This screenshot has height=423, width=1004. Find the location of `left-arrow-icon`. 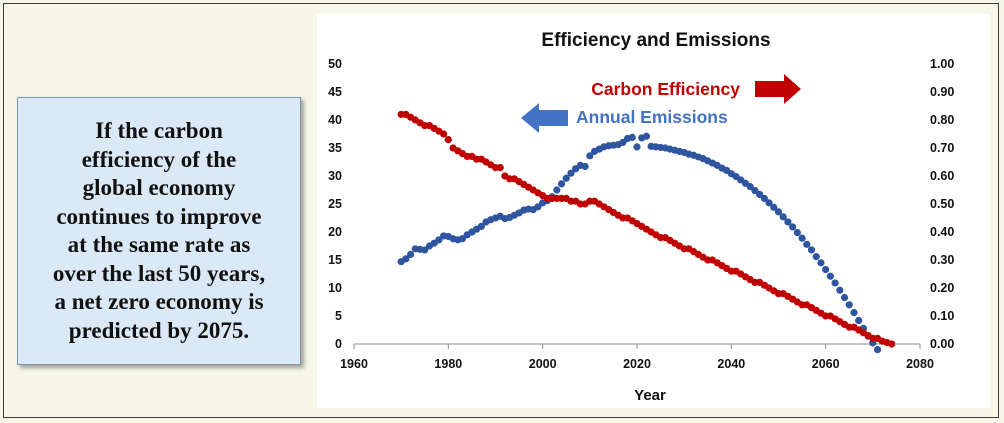

left-arrow-icon is located at coordinates (544, 118).